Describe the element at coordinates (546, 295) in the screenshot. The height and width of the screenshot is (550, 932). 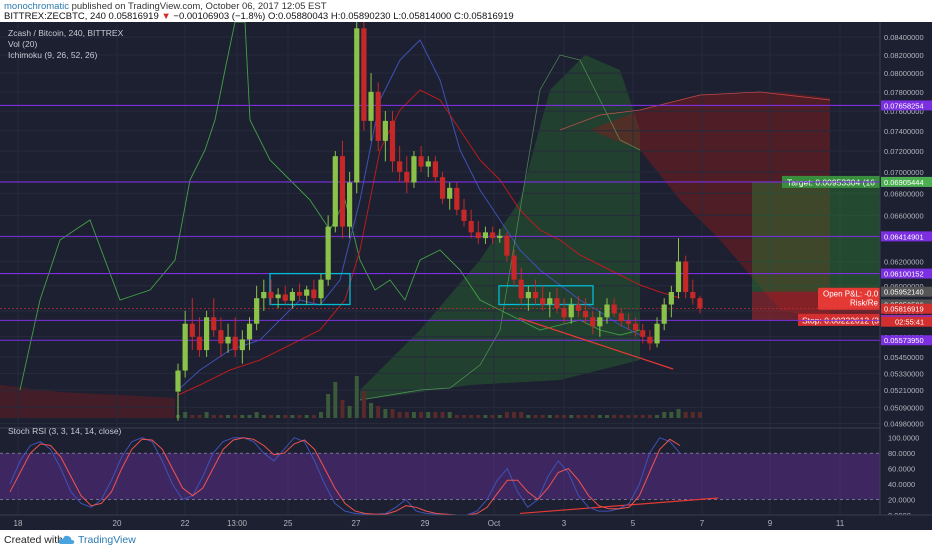
I see `consolidation-box-right` at that location.